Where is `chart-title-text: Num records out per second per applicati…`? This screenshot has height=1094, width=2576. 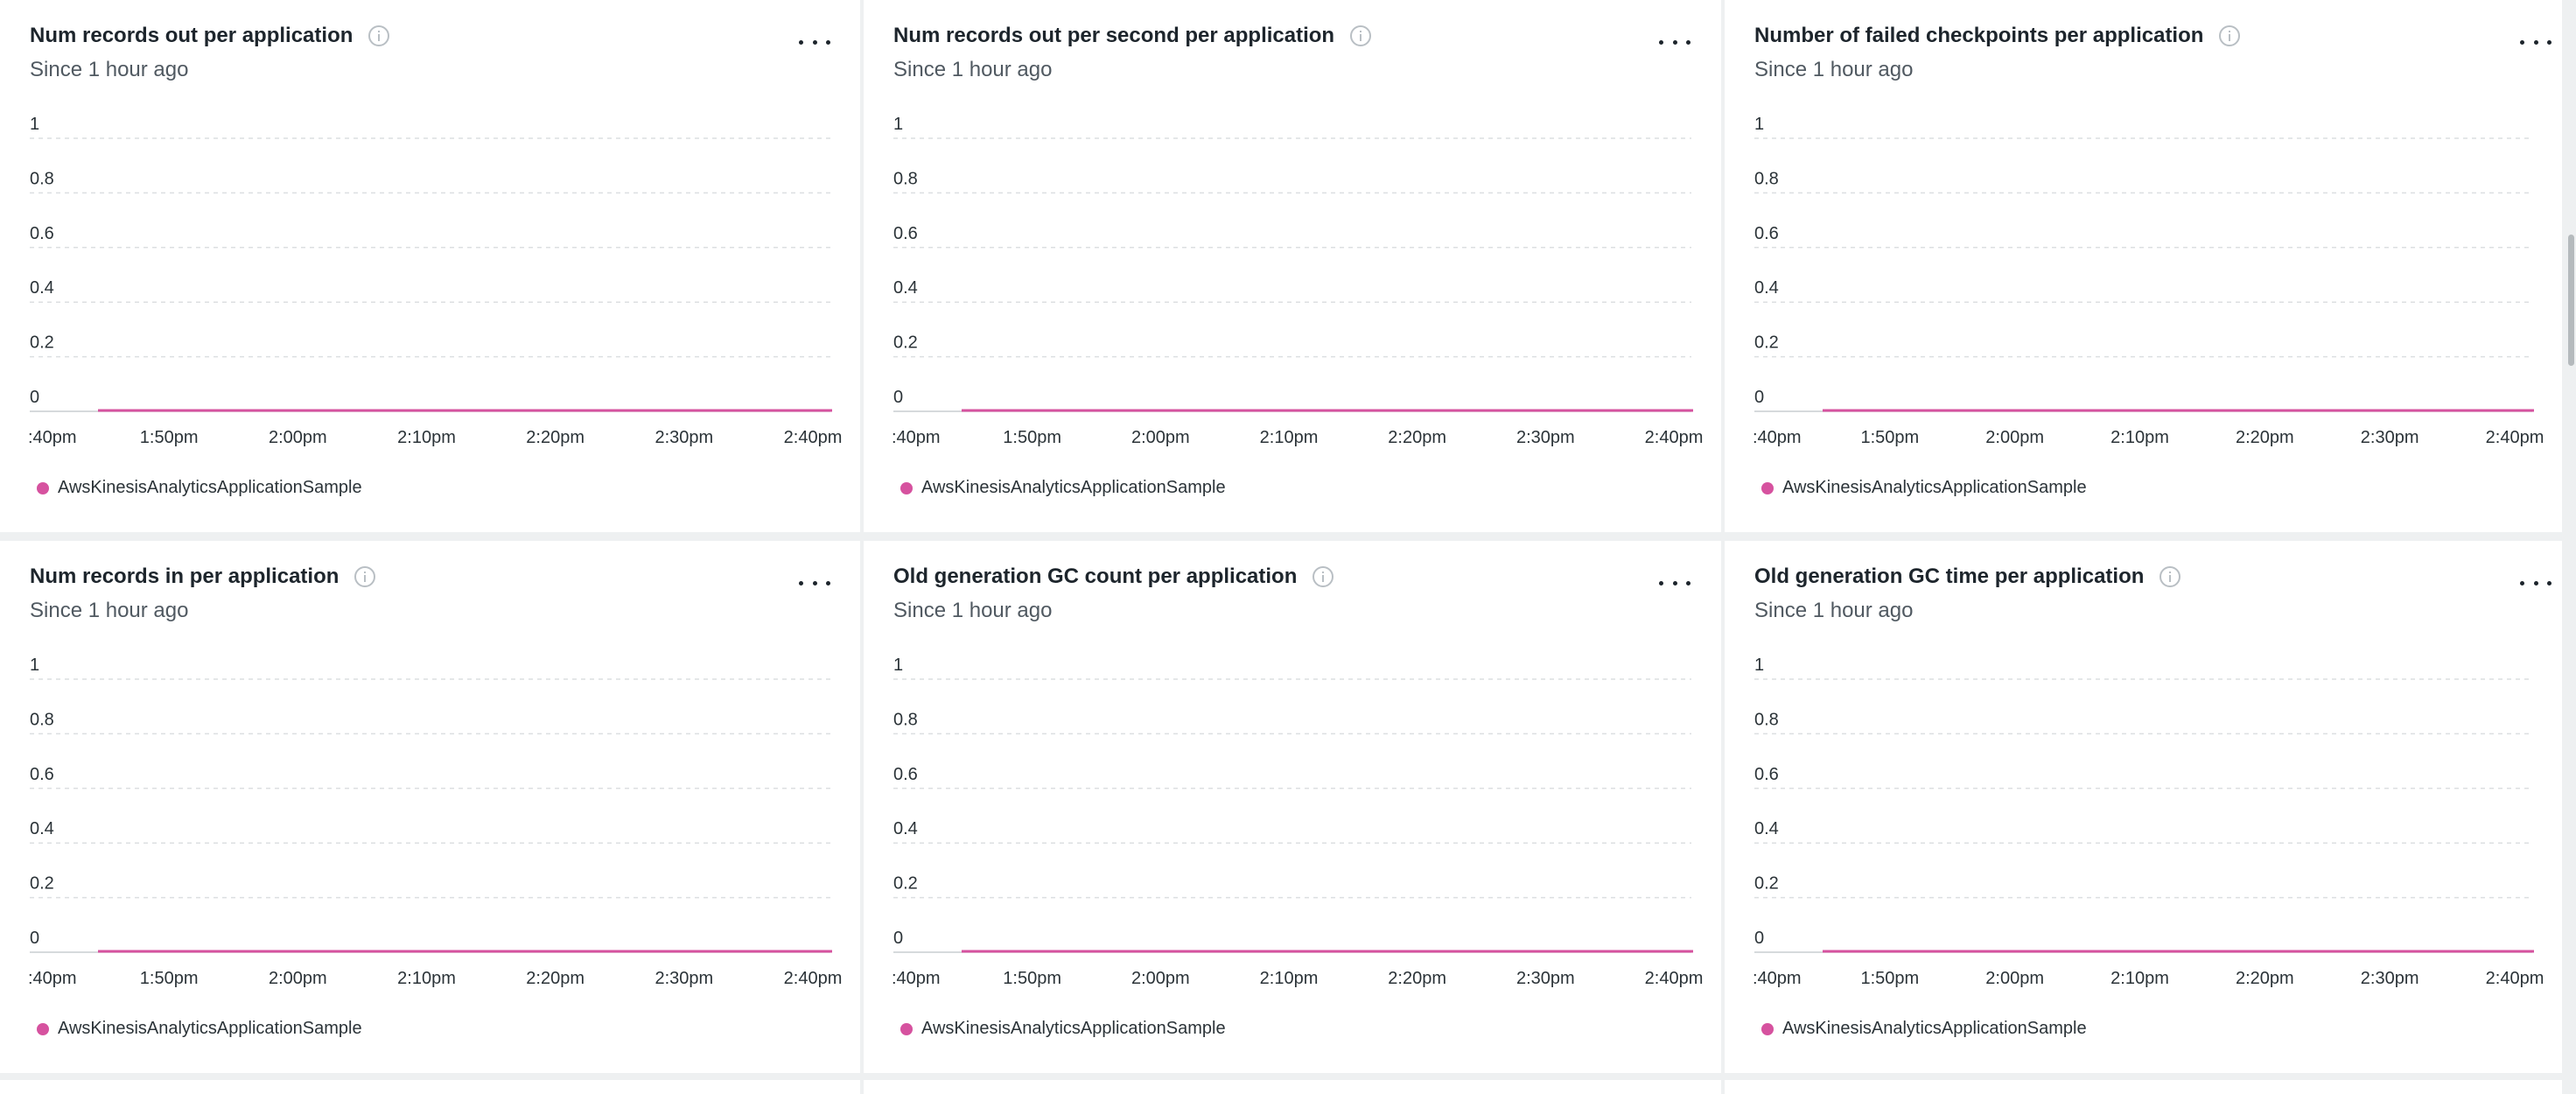
chart-title-text: Num records out per second per applicati… is located at coordinates (1114, 35).